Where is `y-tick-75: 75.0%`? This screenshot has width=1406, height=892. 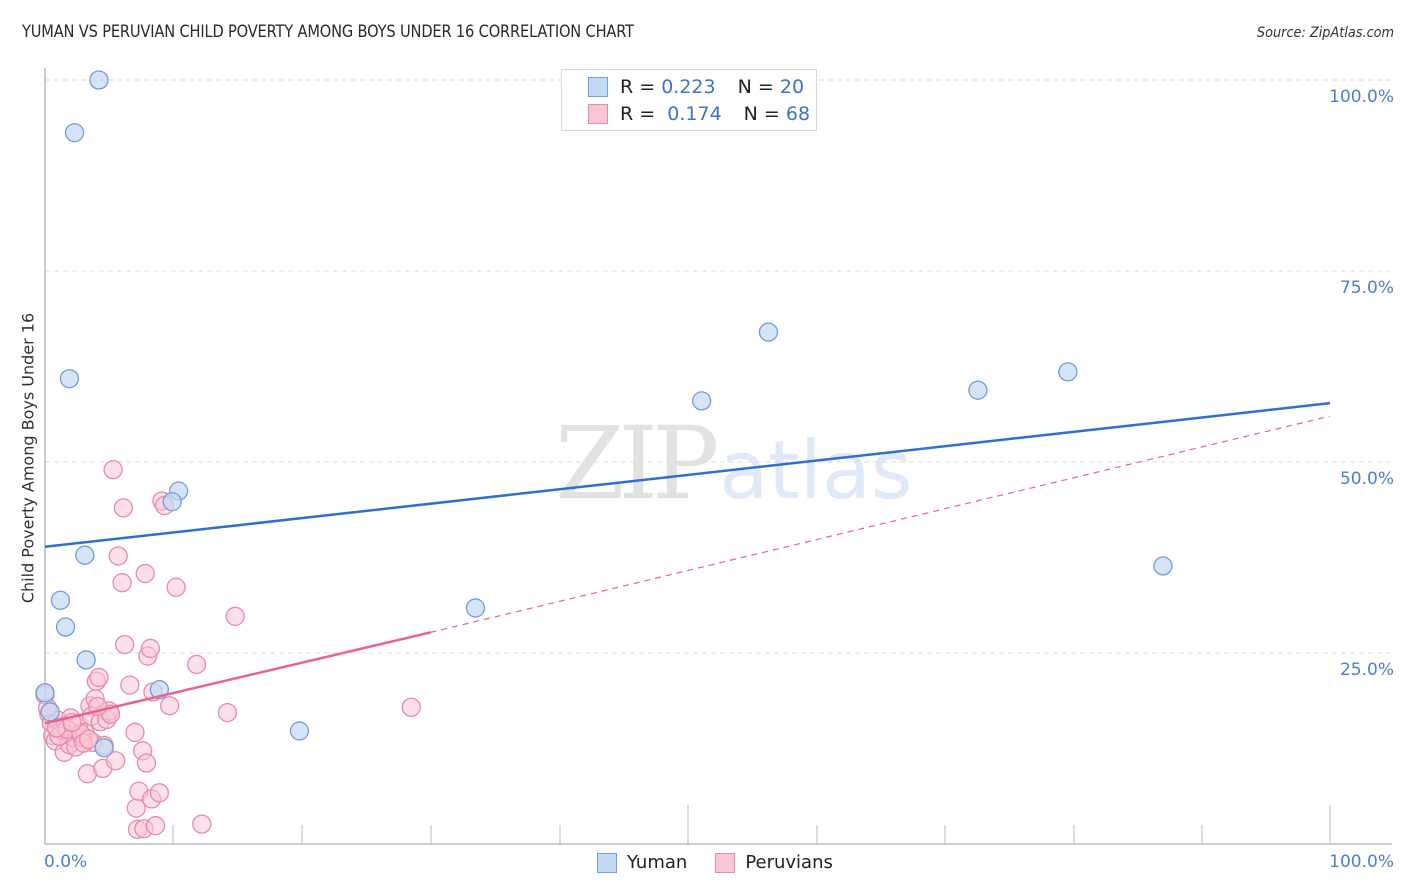 y-tick-75: 75.0% is located at coordinates (1366, 288).